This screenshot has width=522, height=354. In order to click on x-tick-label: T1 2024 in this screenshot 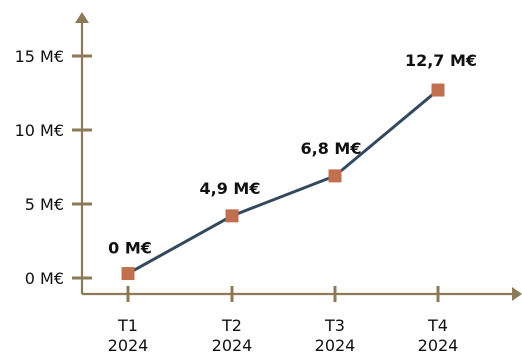, I will do `click(128, 335)`.